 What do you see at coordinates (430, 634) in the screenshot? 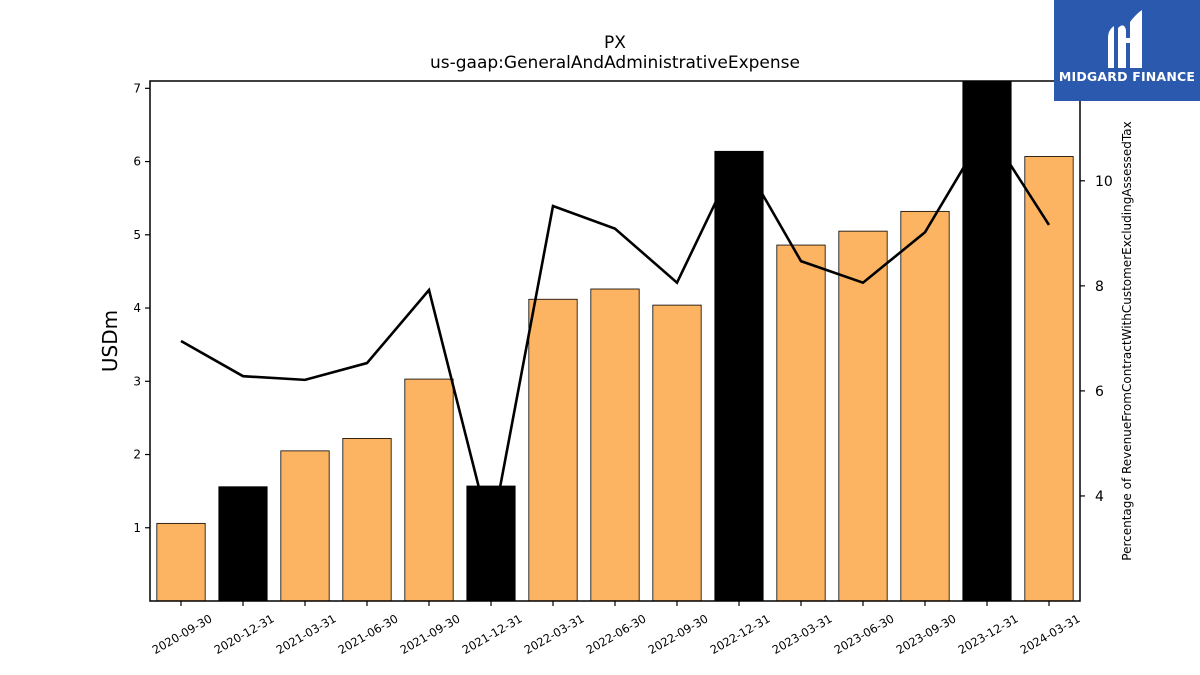
I see `x-tick-label: 2021-09-30` at bounding box center [430, 634].